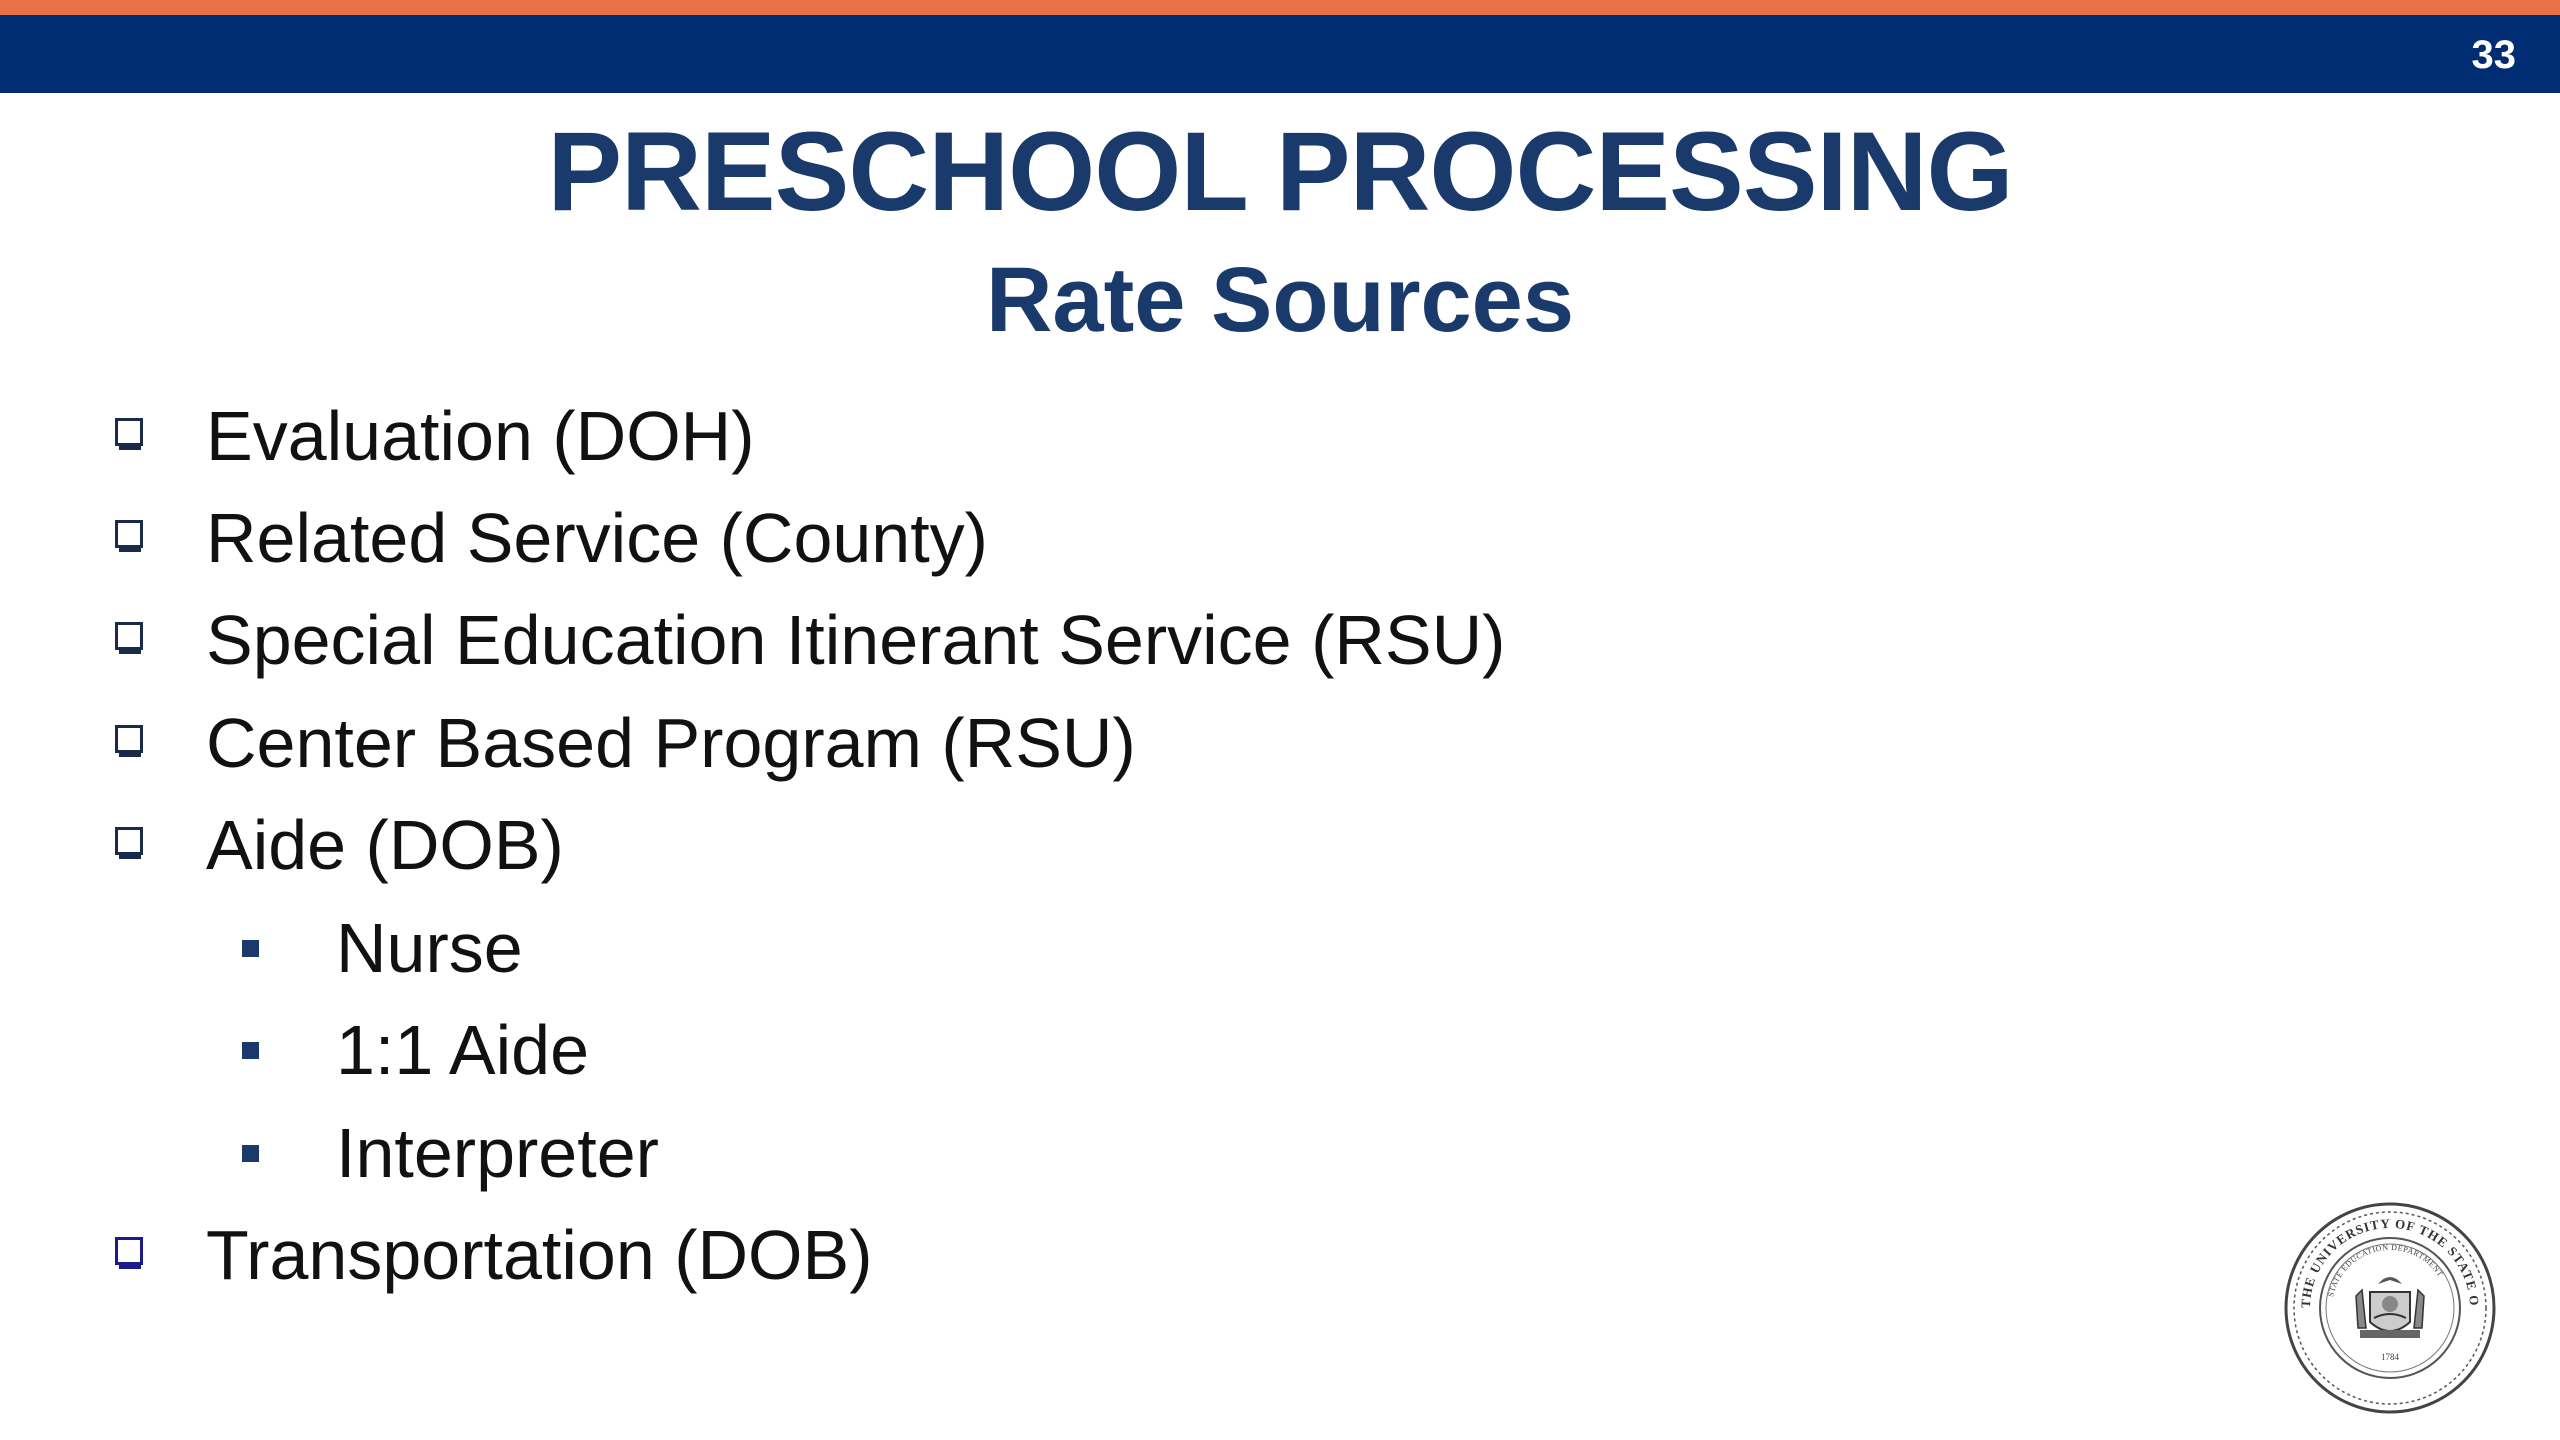 This screenshot has height=1440, width=2560. Describe the element at coordinates (1280, 300) in the screenshot. I see `slide-subtitle: Rate Sources` at that location.